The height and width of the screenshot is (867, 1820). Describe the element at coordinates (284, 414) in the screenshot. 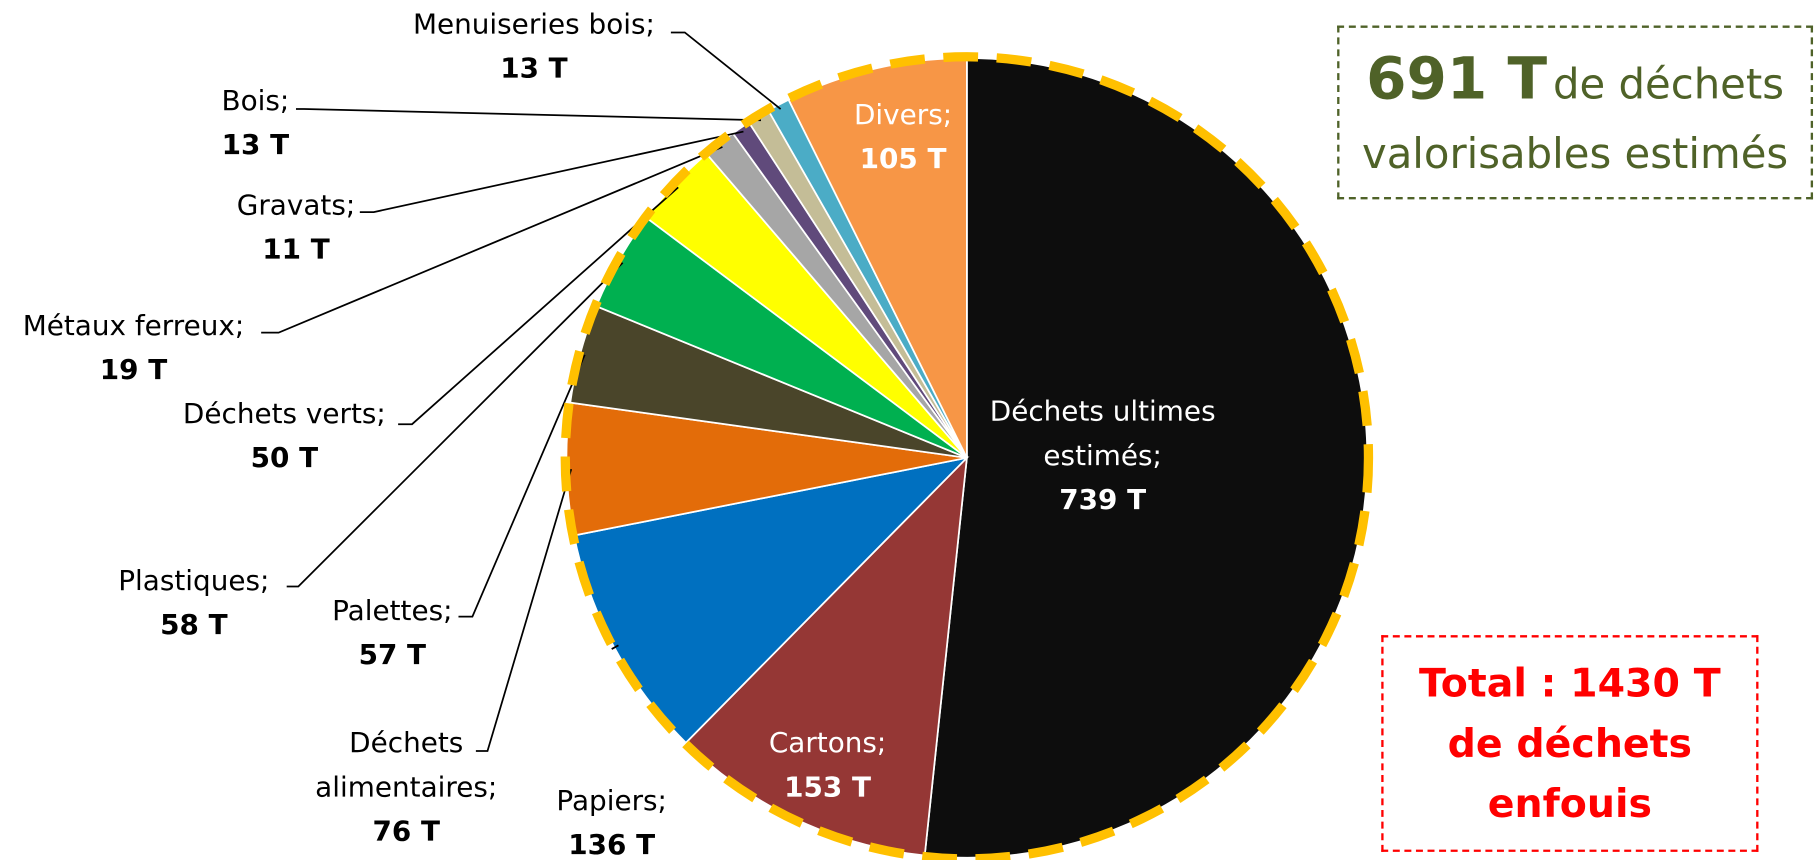

I see `slice-name: Déchets verts;` at that location.